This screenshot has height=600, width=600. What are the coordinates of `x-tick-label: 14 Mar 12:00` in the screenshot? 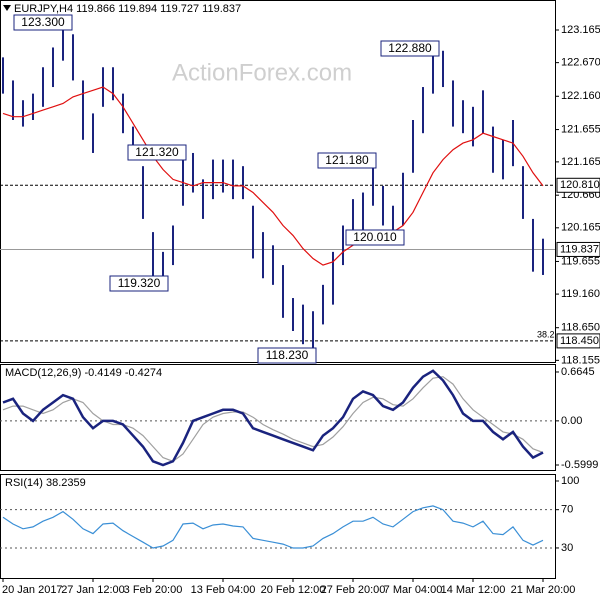 It's located at (473, 590).